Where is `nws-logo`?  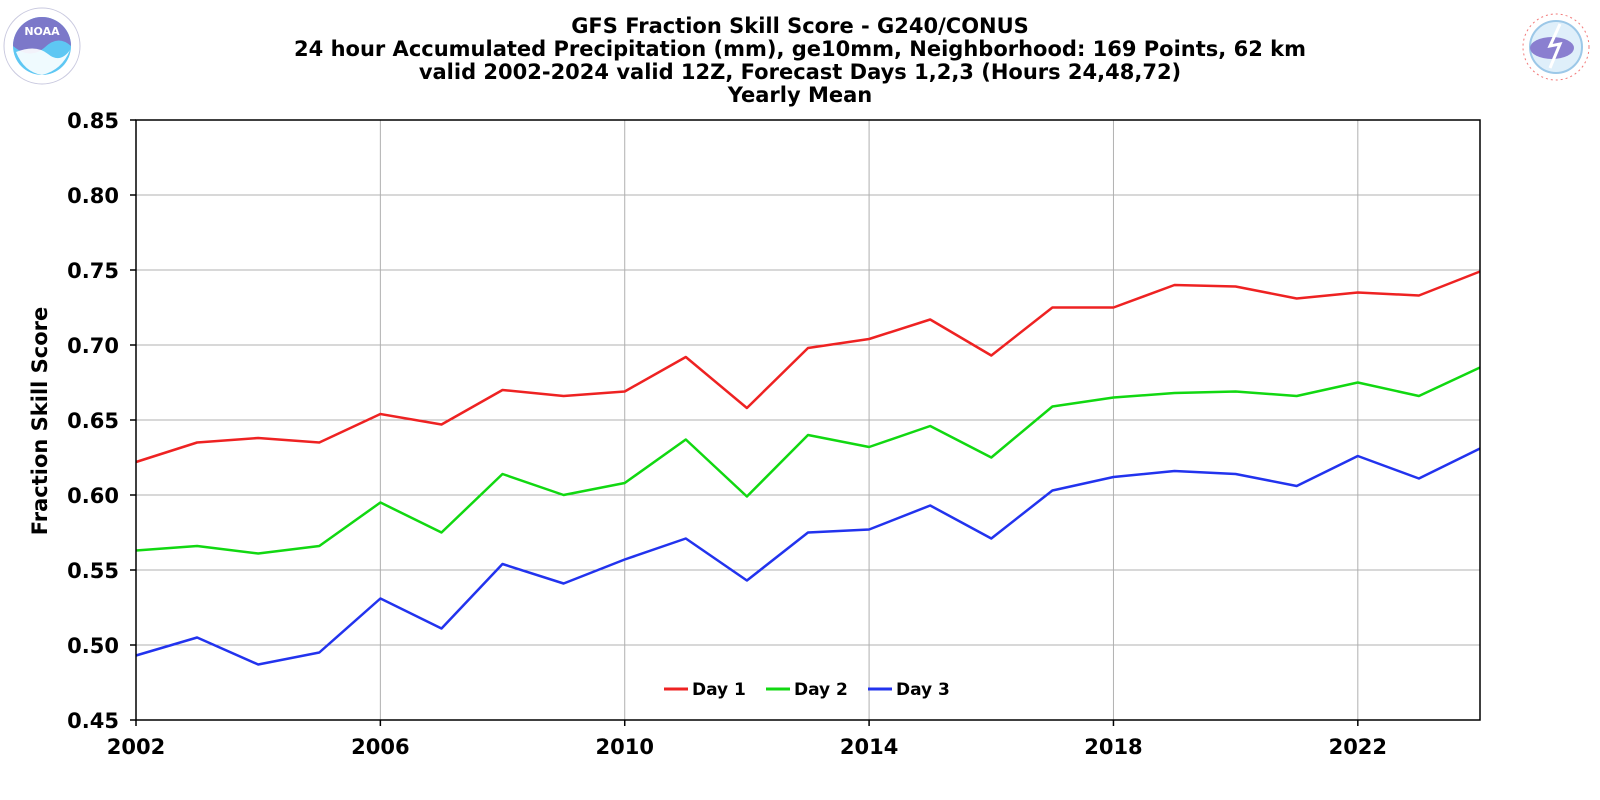
nws-logo is located at coordinates (1556, 47).